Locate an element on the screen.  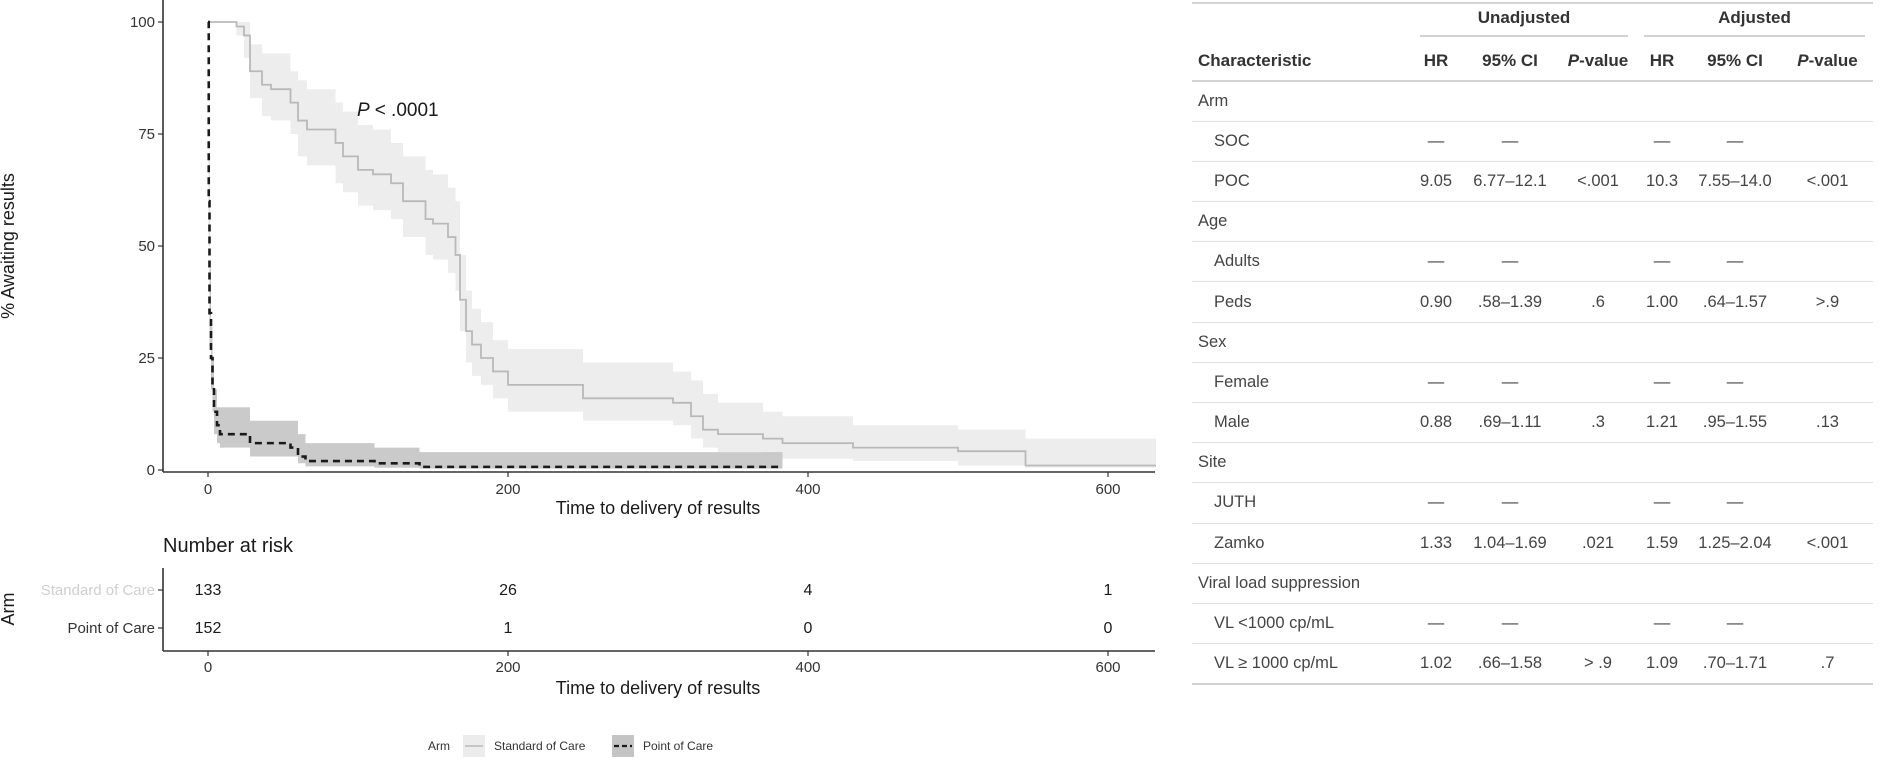
ci-cell: 6.77–12.1 is located at coordinates (1510, 180).